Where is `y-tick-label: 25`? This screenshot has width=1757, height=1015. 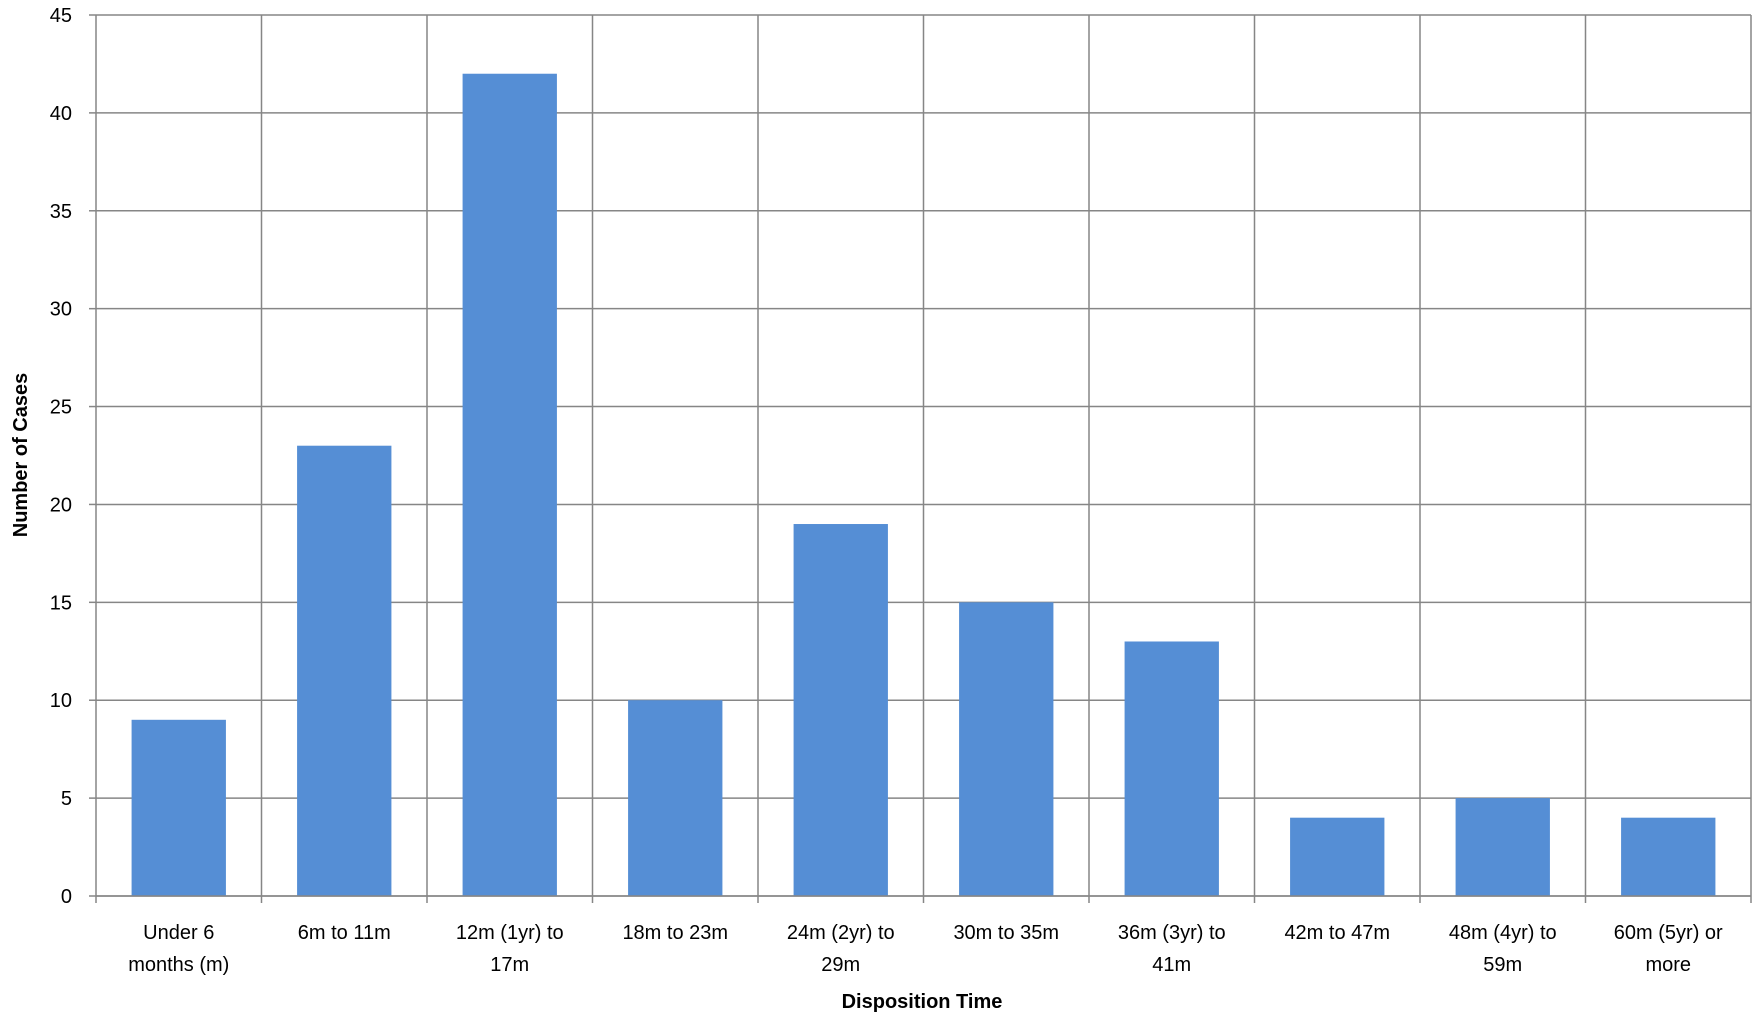
y-tick-label: 25 is located at coordinates (61, 408).